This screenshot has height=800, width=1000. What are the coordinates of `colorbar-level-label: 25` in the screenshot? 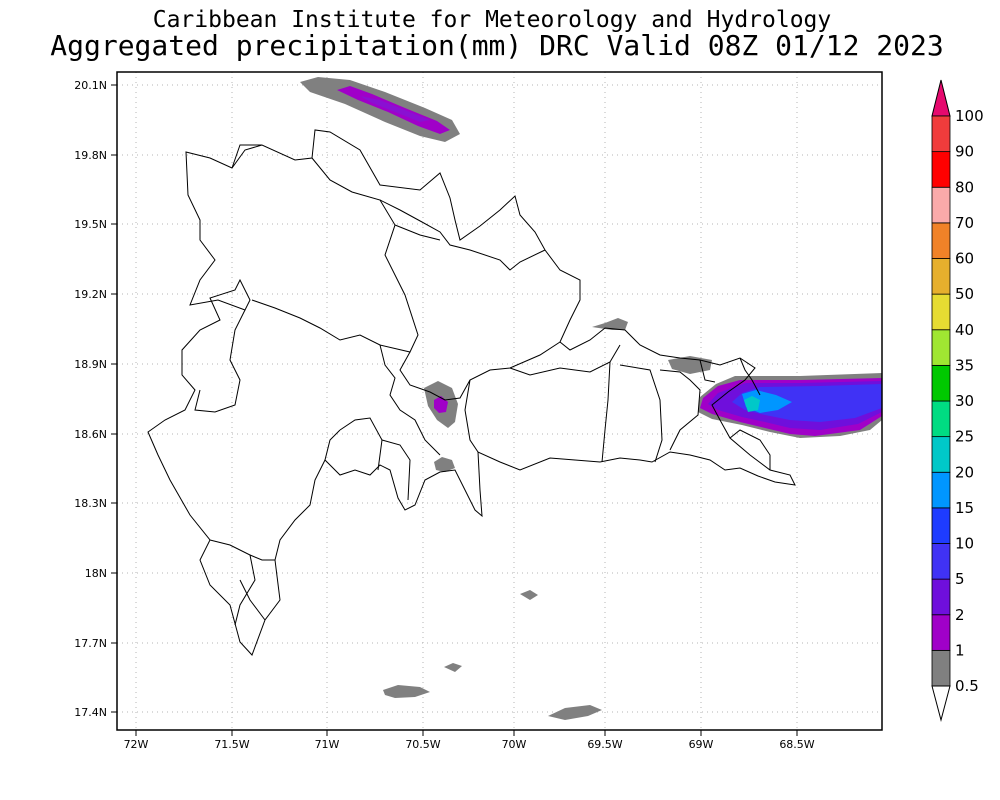 It's located at (964, 437).